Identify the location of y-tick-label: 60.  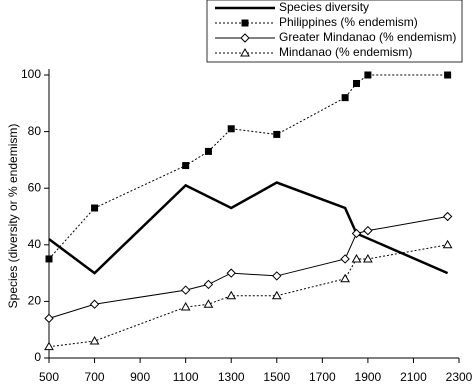
(35, 187).